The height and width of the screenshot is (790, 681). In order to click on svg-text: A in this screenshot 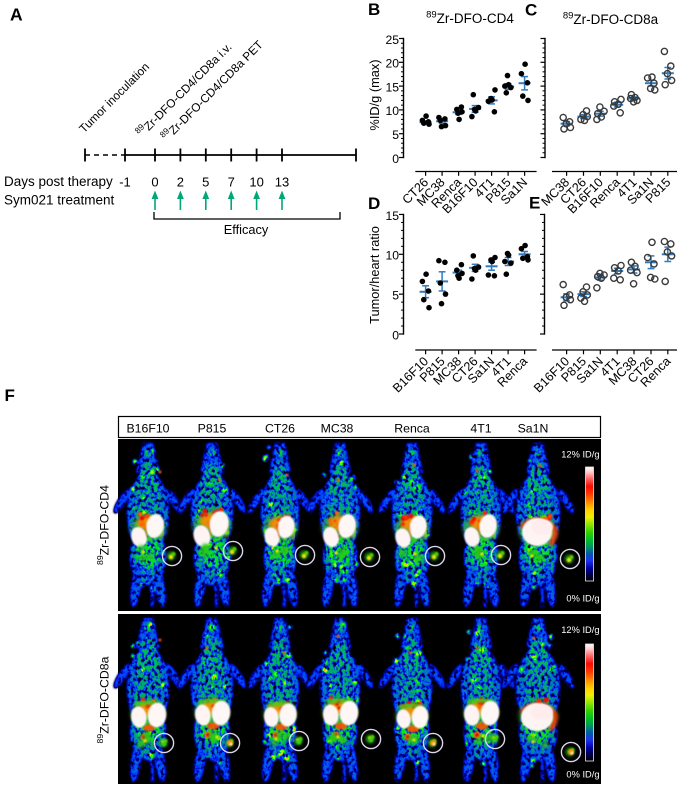, I will do `click(16, 14)`.